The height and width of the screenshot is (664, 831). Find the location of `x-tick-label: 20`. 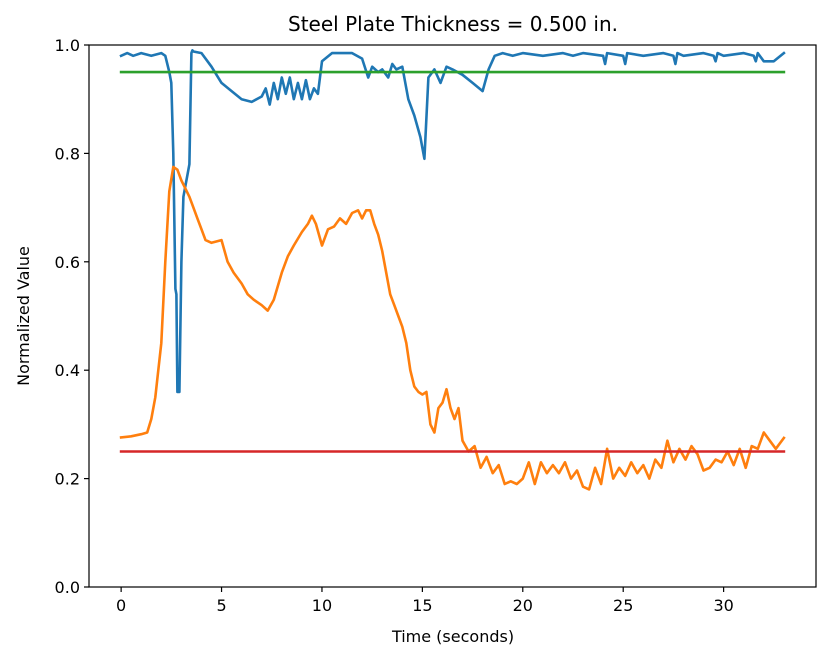

x-tick-label: 20 is located at coordinates (523, 605).